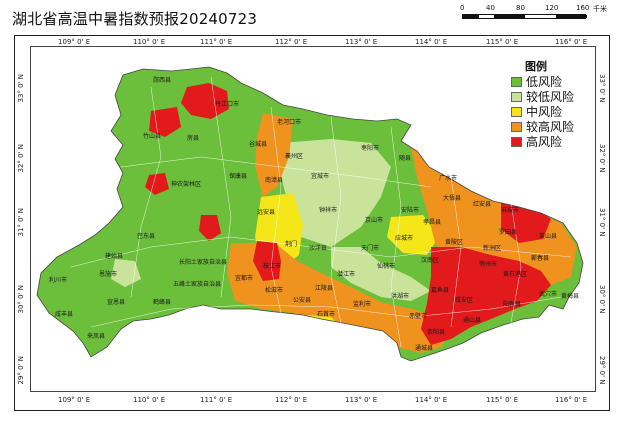 This screenshot has height=426, width=617. What do you see at coordinates (515, 274) in the screenshot?
I see `place-label: 黄石港区` at bounding box center [515, 274].